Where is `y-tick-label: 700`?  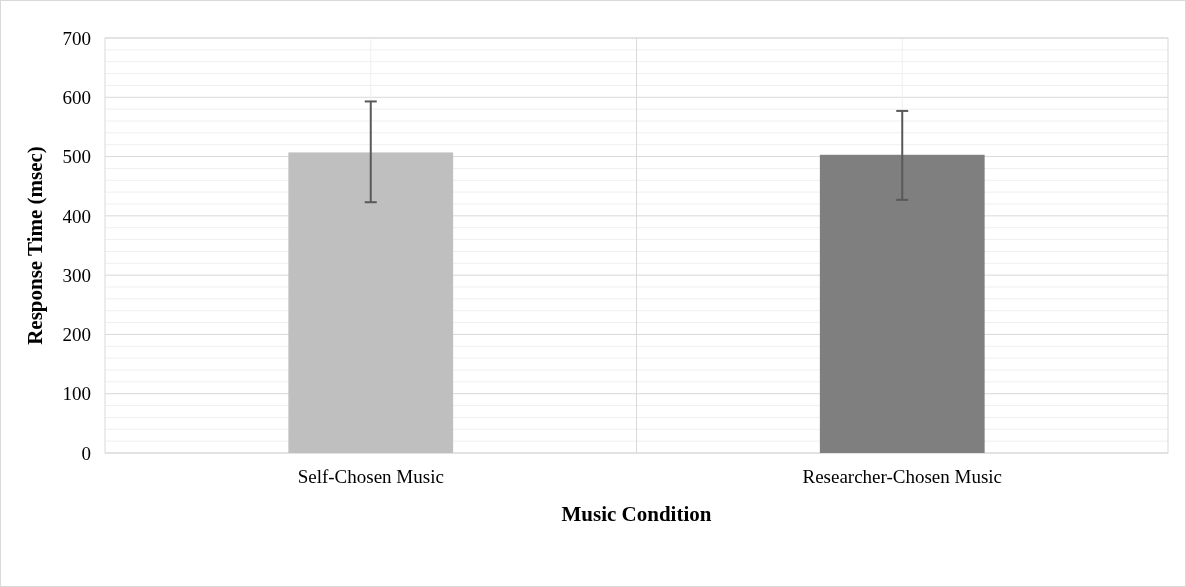
y-tick-label: 700 is located at coordinates (76, 38).